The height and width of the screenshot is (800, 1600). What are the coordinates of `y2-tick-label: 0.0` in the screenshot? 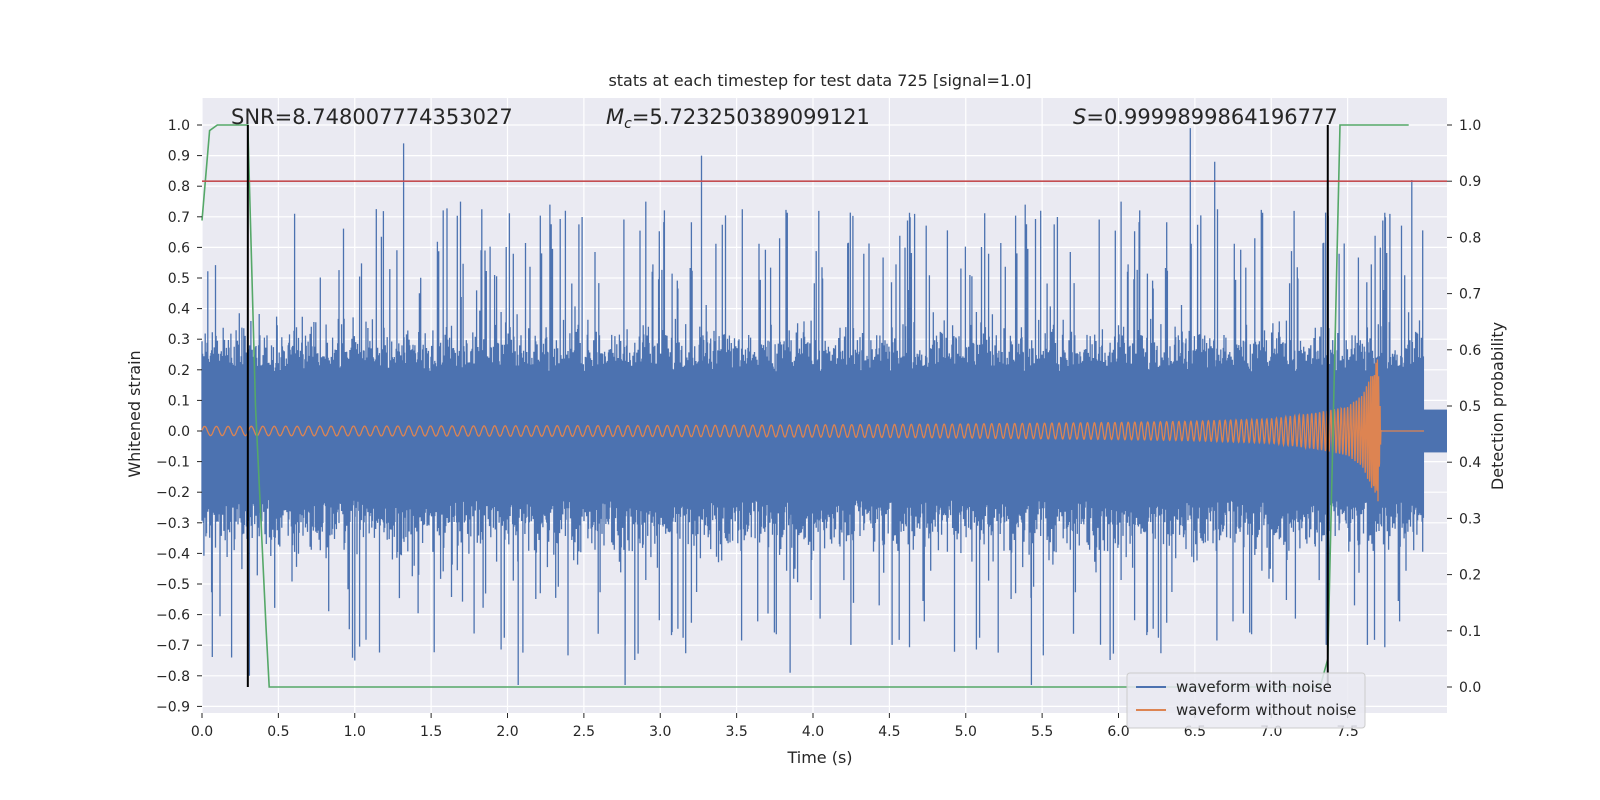 It's located at (1470, 688).